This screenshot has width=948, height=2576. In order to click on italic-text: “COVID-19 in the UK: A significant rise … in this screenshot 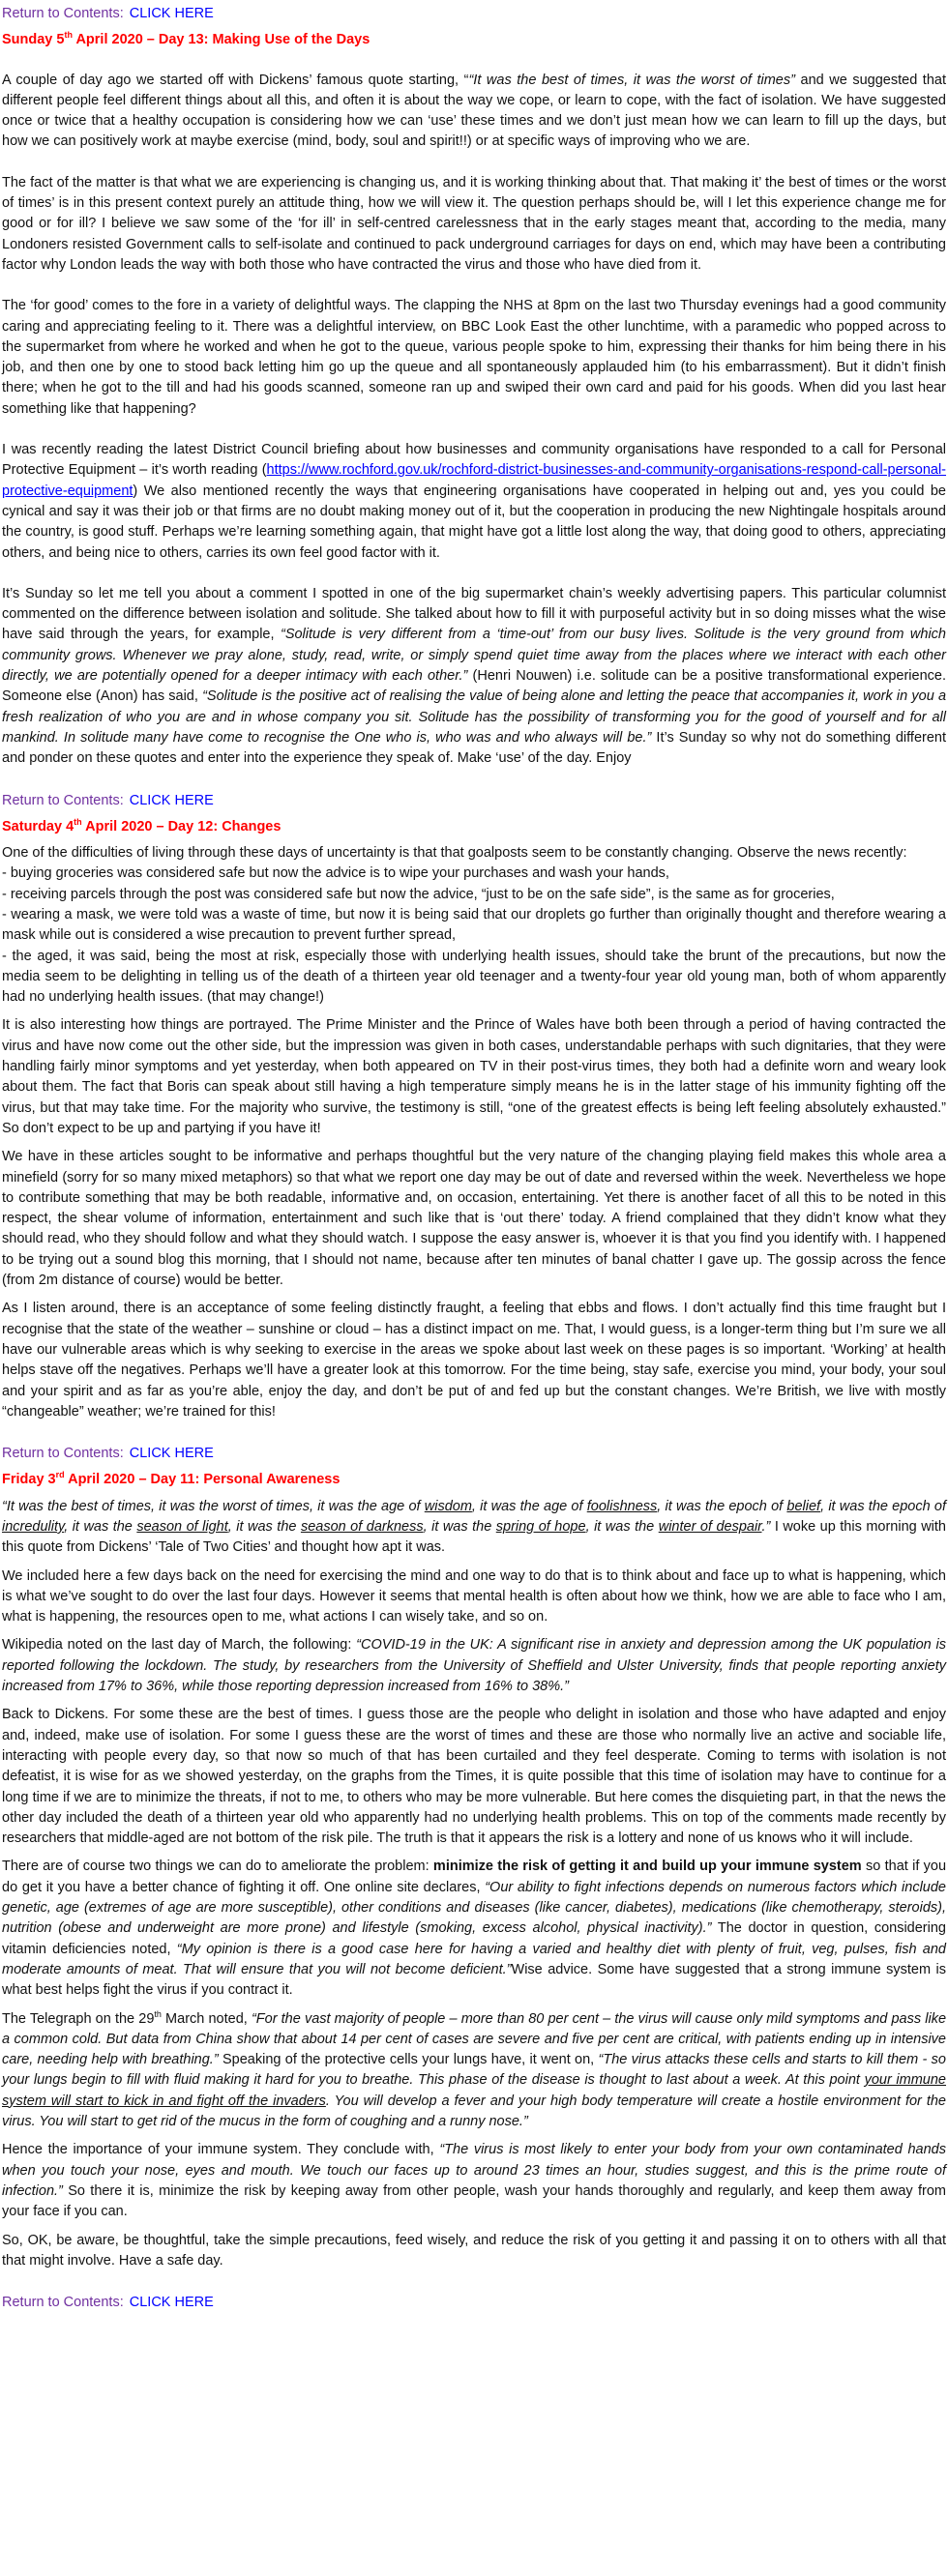, I will do `click(474, 1666)`.